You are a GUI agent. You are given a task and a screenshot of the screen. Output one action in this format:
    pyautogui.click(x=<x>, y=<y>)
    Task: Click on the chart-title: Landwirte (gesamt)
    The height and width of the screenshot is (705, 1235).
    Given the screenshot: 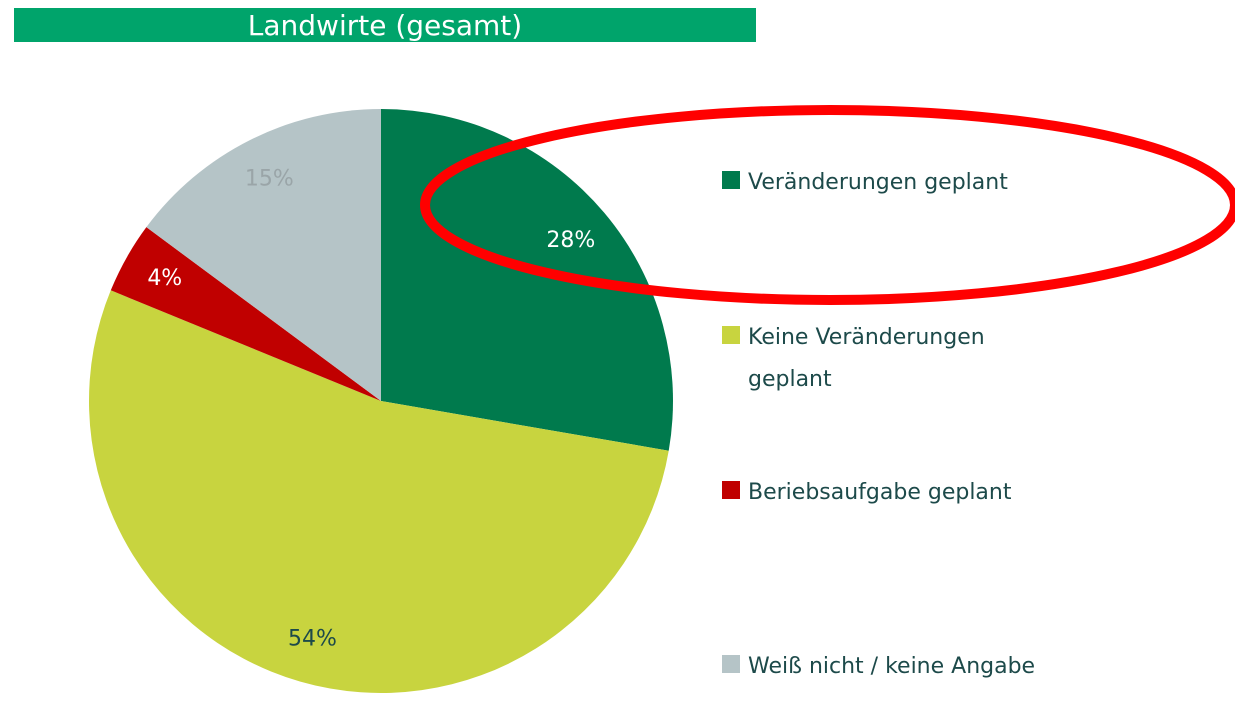 What is the action you would take?
    pyautogui.click(x=385, y=25)
    